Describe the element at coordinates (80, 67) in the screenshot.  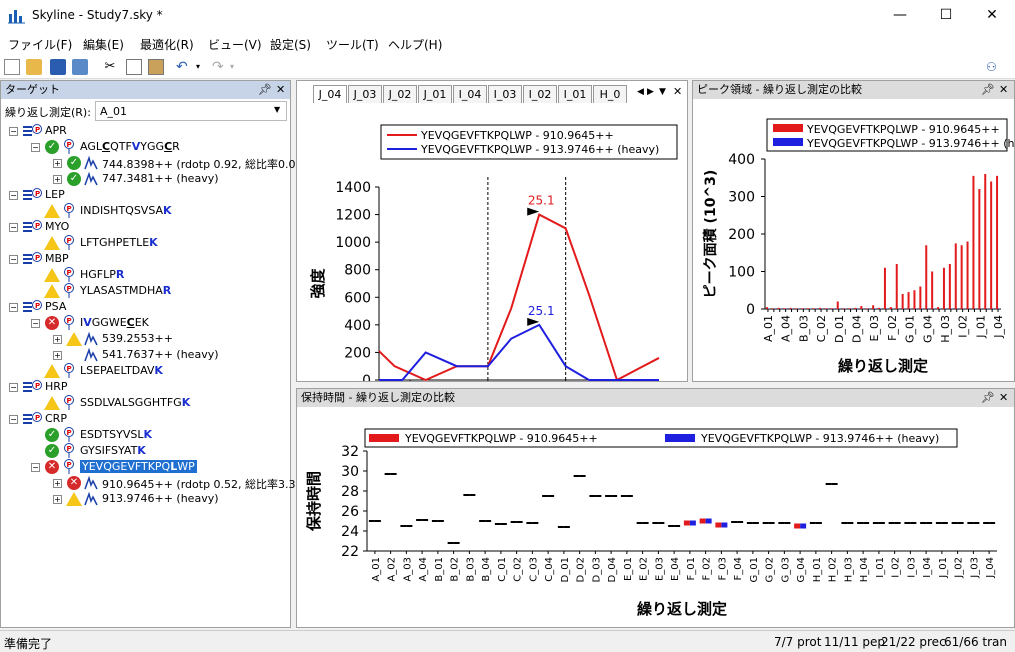
I see `import-icon` at that location.